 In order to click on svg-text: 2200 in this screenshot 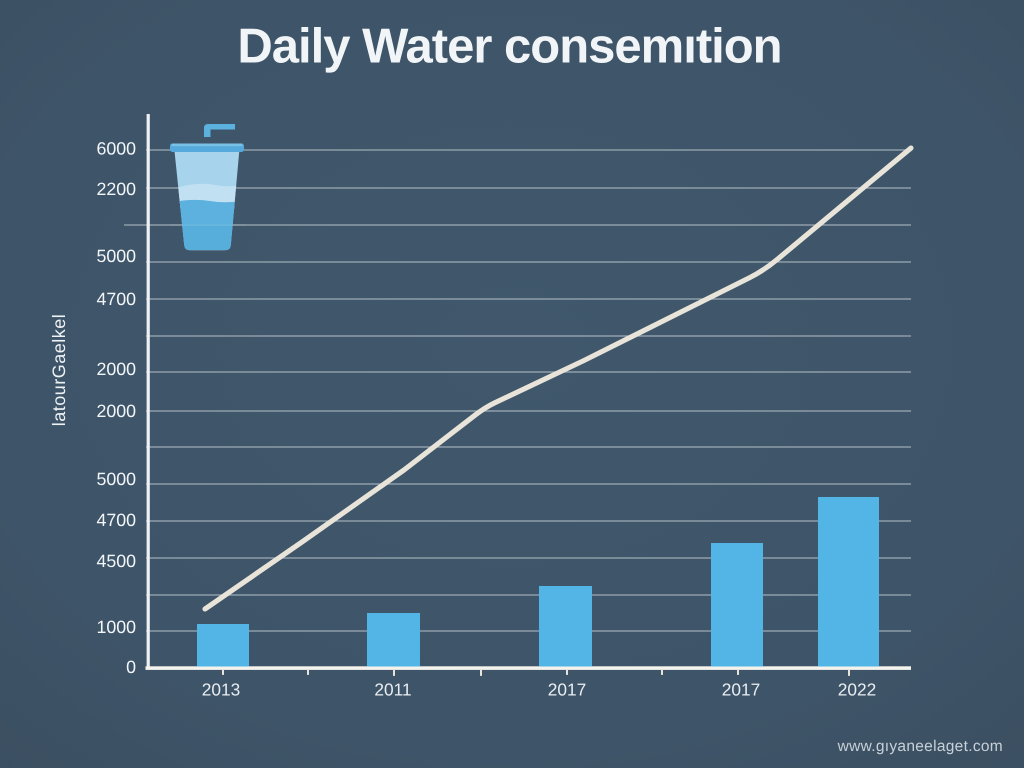, I will do `click(116, 189)`.